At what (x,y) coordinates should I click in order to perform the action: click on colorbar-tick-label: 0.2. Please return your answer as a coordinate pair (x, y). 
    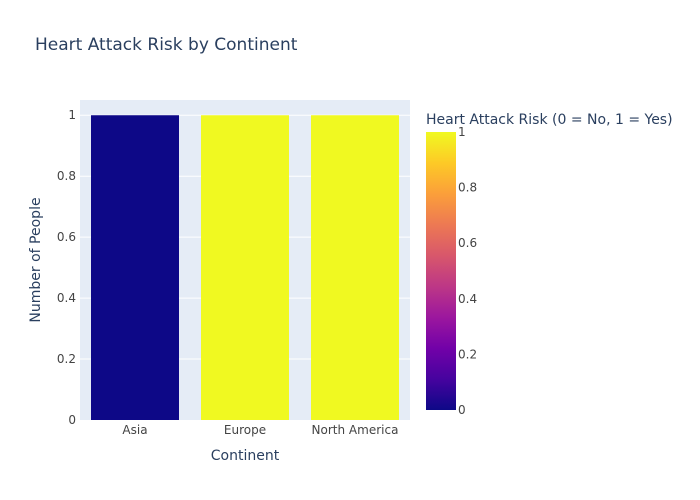
    Looking at the image, I should click on (467, 354).